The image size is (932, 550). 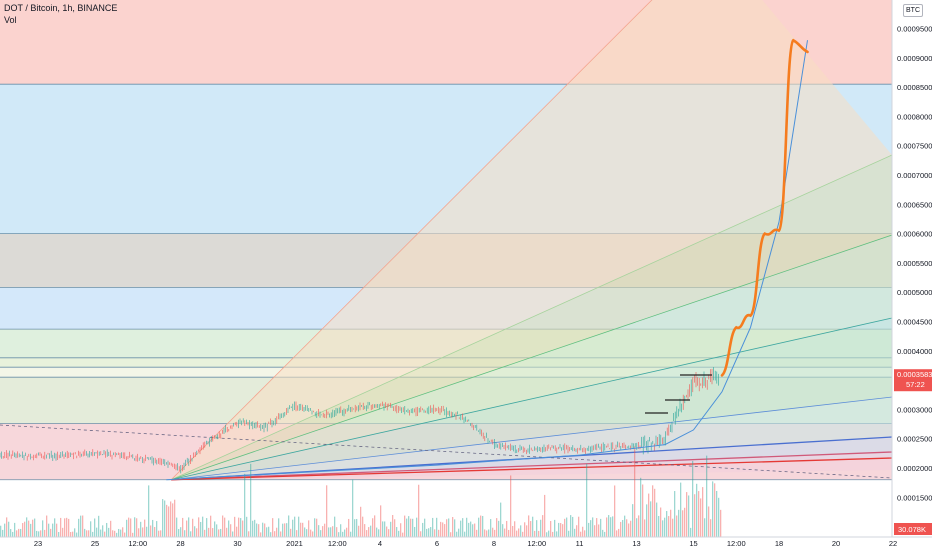 I want to click on time-tick-label: 28, so click(x=180, y=543).